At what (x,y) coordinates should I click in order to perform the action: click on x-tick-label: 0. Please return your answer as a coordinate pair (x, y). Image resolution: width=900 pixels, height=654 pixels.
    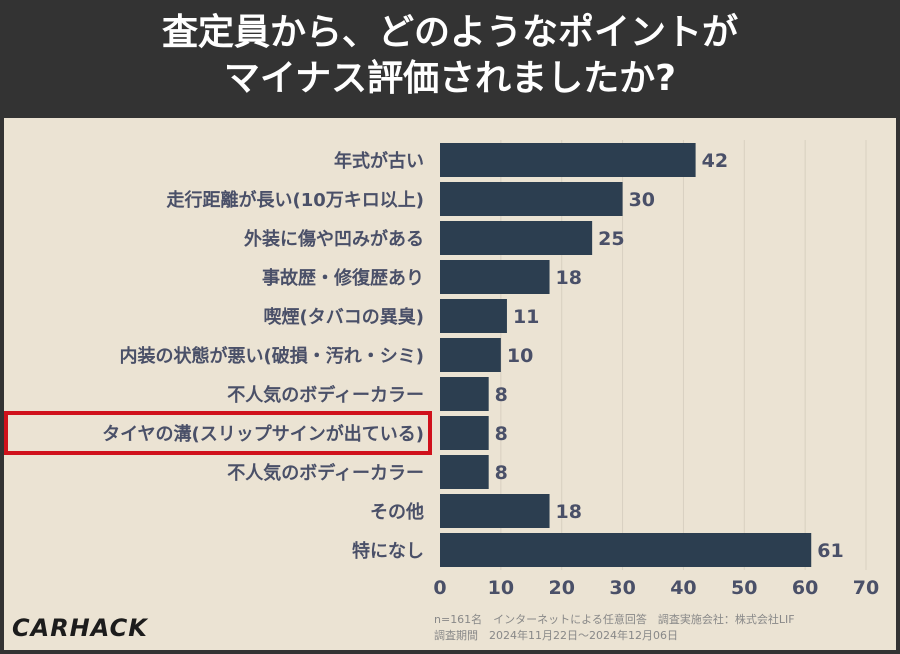
    Looking at the image, I should click on (439, 588).